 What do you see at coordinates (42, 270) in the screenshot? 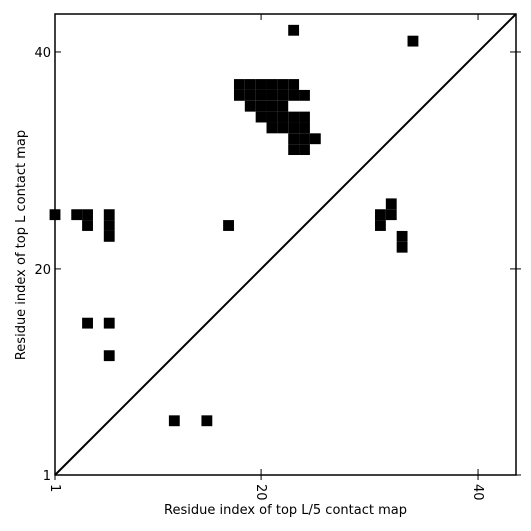
I see `y-tick-label: 20` at bounding box center [42, 270].